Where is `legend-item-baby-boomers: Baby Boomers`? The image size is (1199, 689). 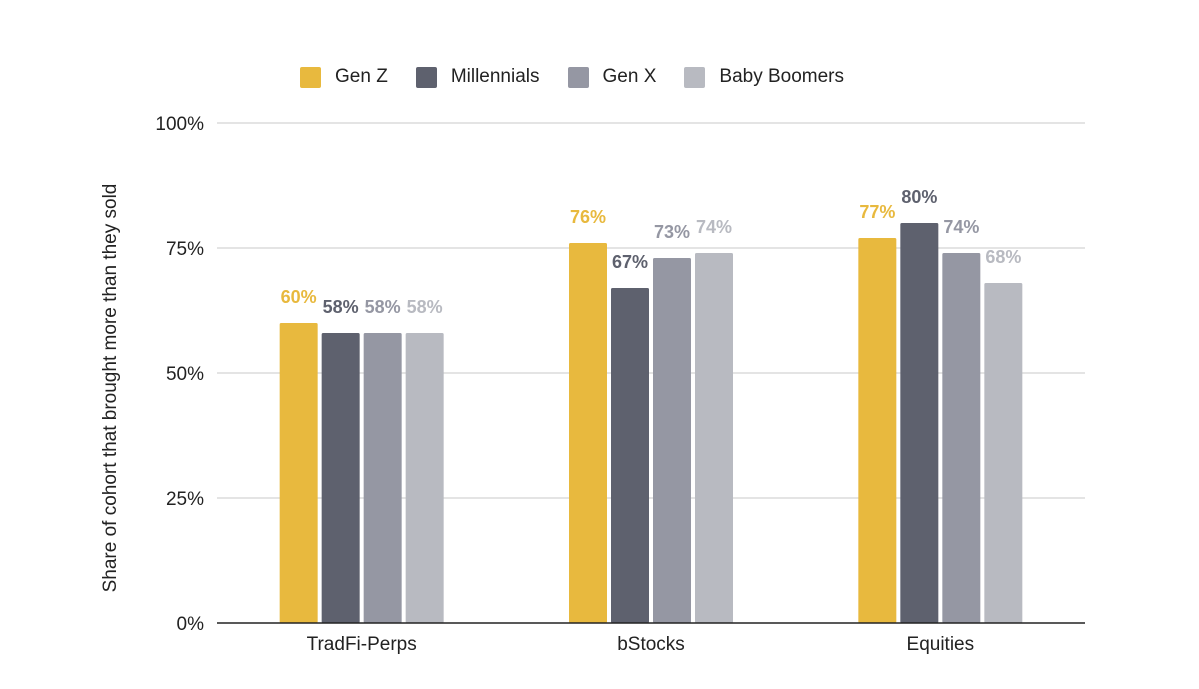 legend-item-baby-boomers: Baby Boomers is located at coordinates (764, 77).